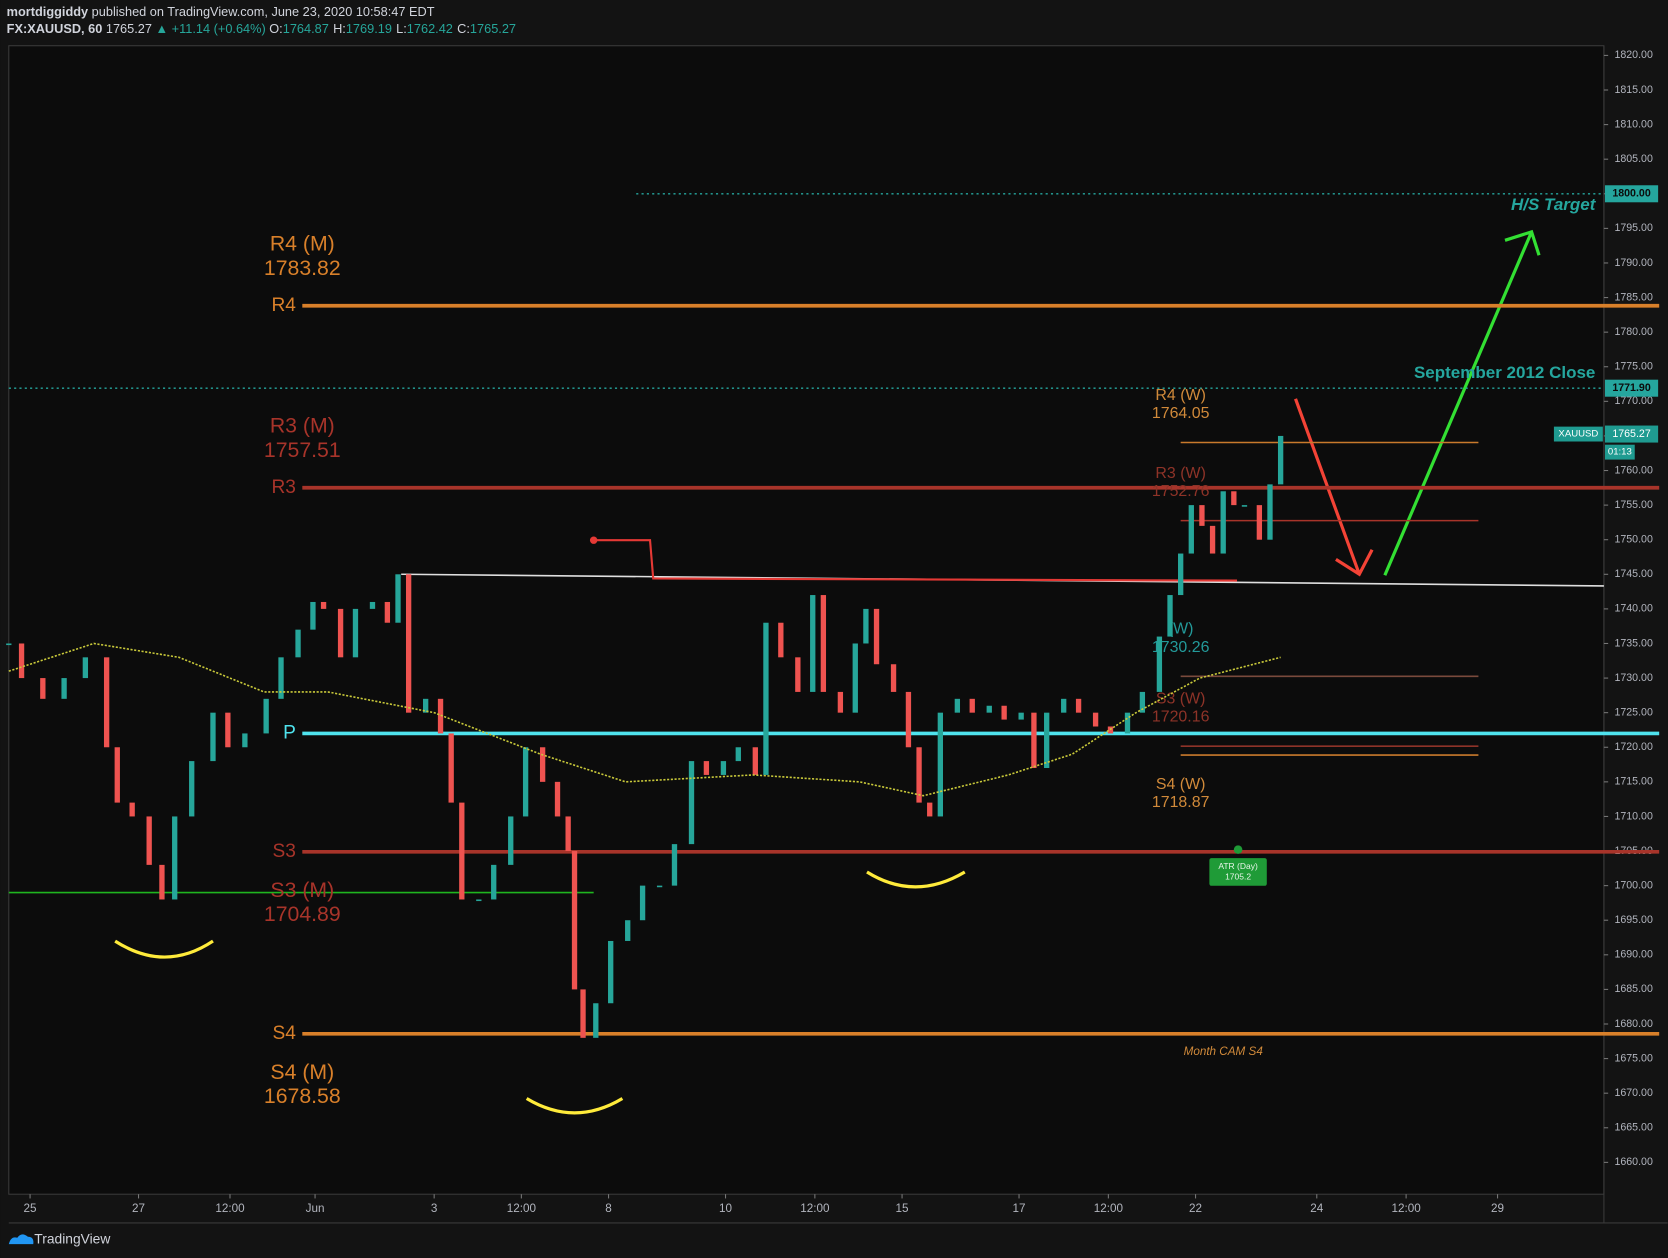  Describe the element at coordinates (369, 28) in the screenshot. I see `ohlc-value: 1769.19` at that location.